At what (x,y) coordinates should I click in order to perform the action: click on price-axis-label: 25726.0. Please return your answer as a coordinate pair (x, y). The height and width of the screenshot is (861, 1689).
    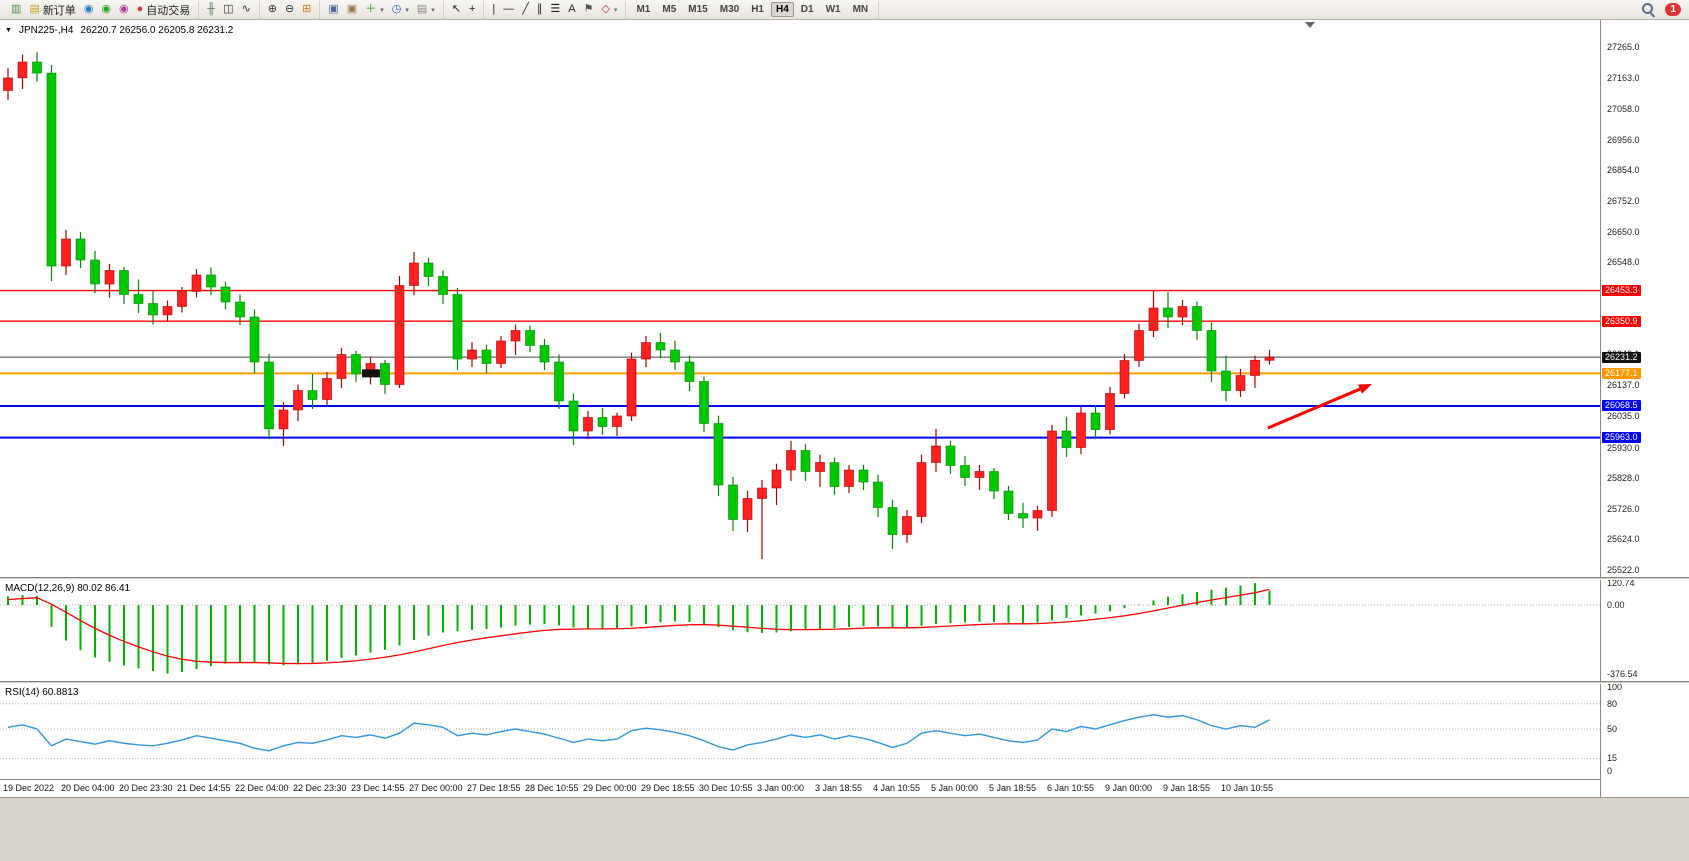
    Looking at the image, I should click on (1623, 508).